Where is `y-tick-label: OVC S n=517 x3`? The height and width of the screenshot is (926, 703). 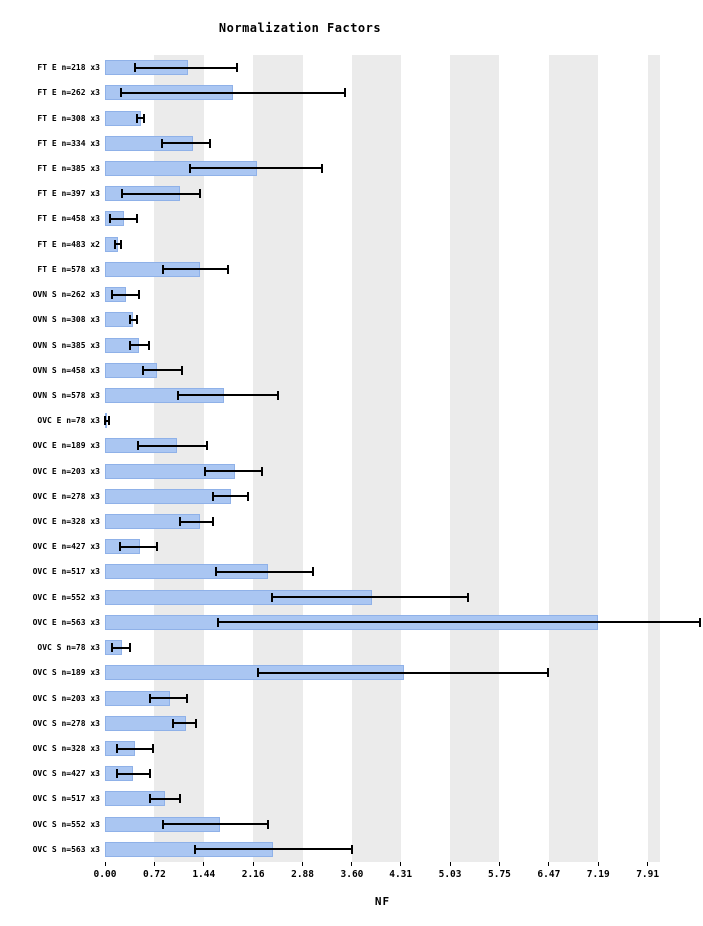
y-tick-label: OVC S n=517 x3 is located at coordinates (66, 799).